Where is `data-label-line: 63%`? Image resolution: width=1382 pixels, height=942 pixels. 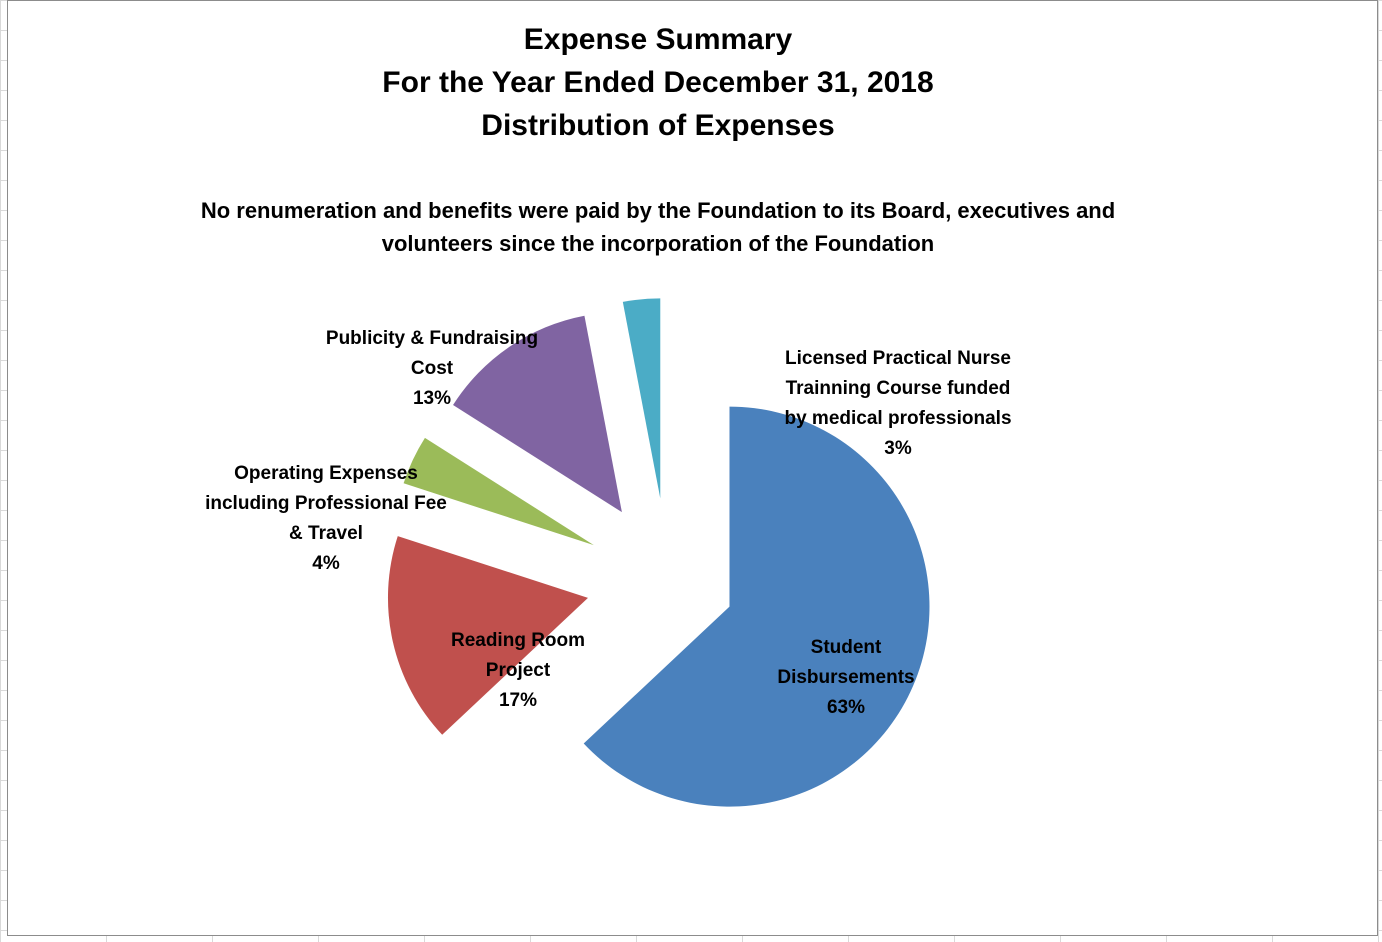 data-label-line: 63% is located at coordinates (846, 707).